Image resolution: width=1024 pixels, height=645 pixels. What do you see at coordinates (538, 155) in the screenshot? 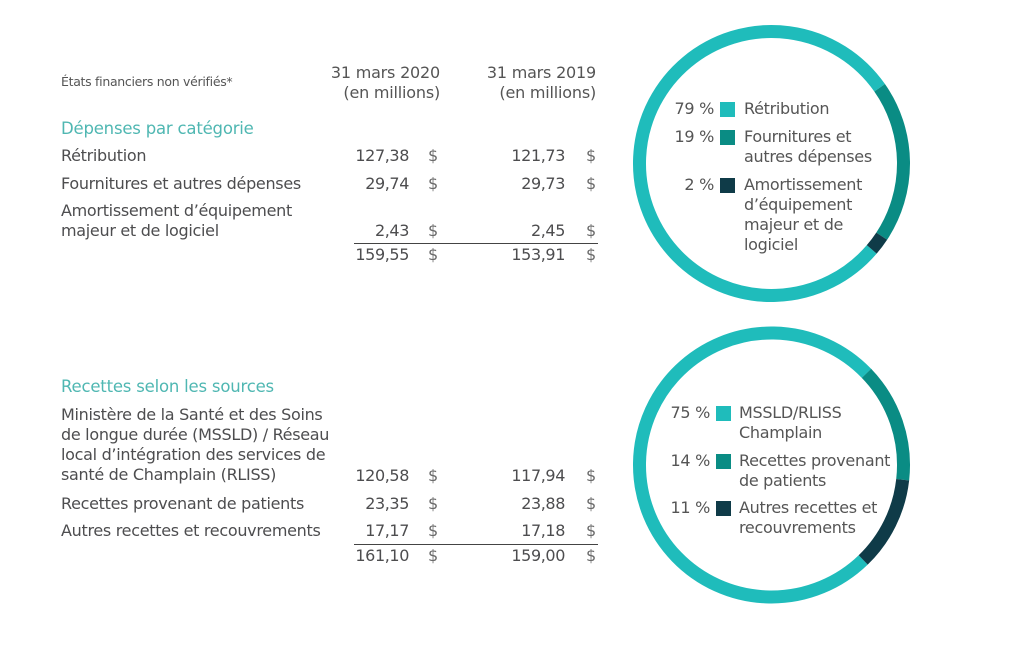
I see `expense-value-2019: 121,73` at bounding box center [538, 155].